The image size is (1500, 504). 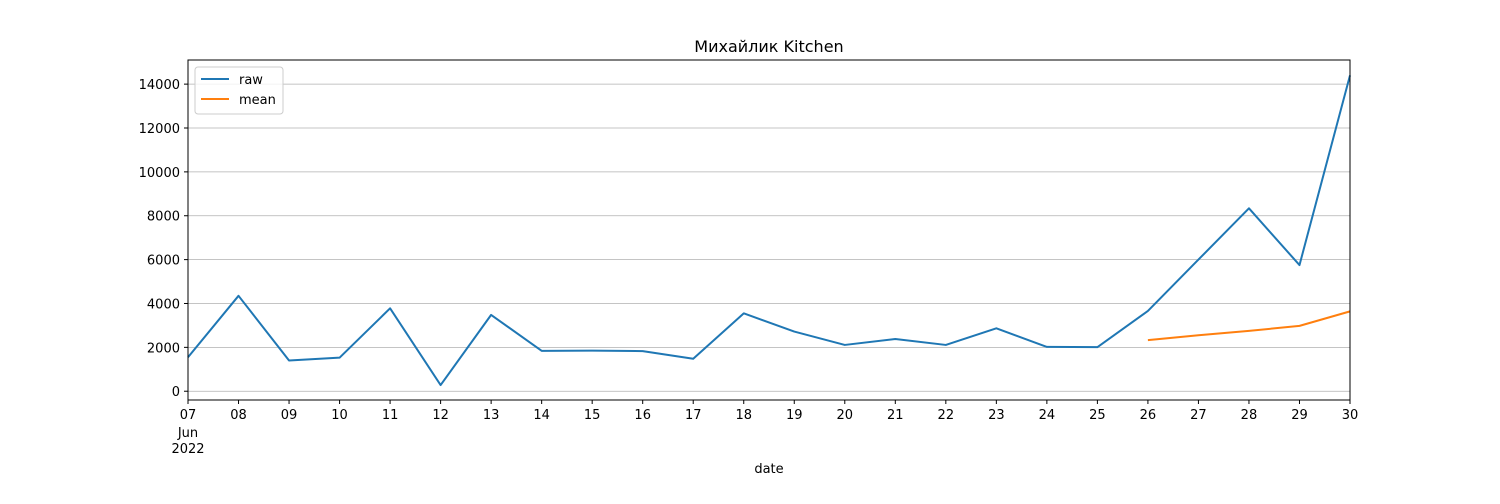 I want to click on x-tick-label: 12, so click(x=440, y=415).